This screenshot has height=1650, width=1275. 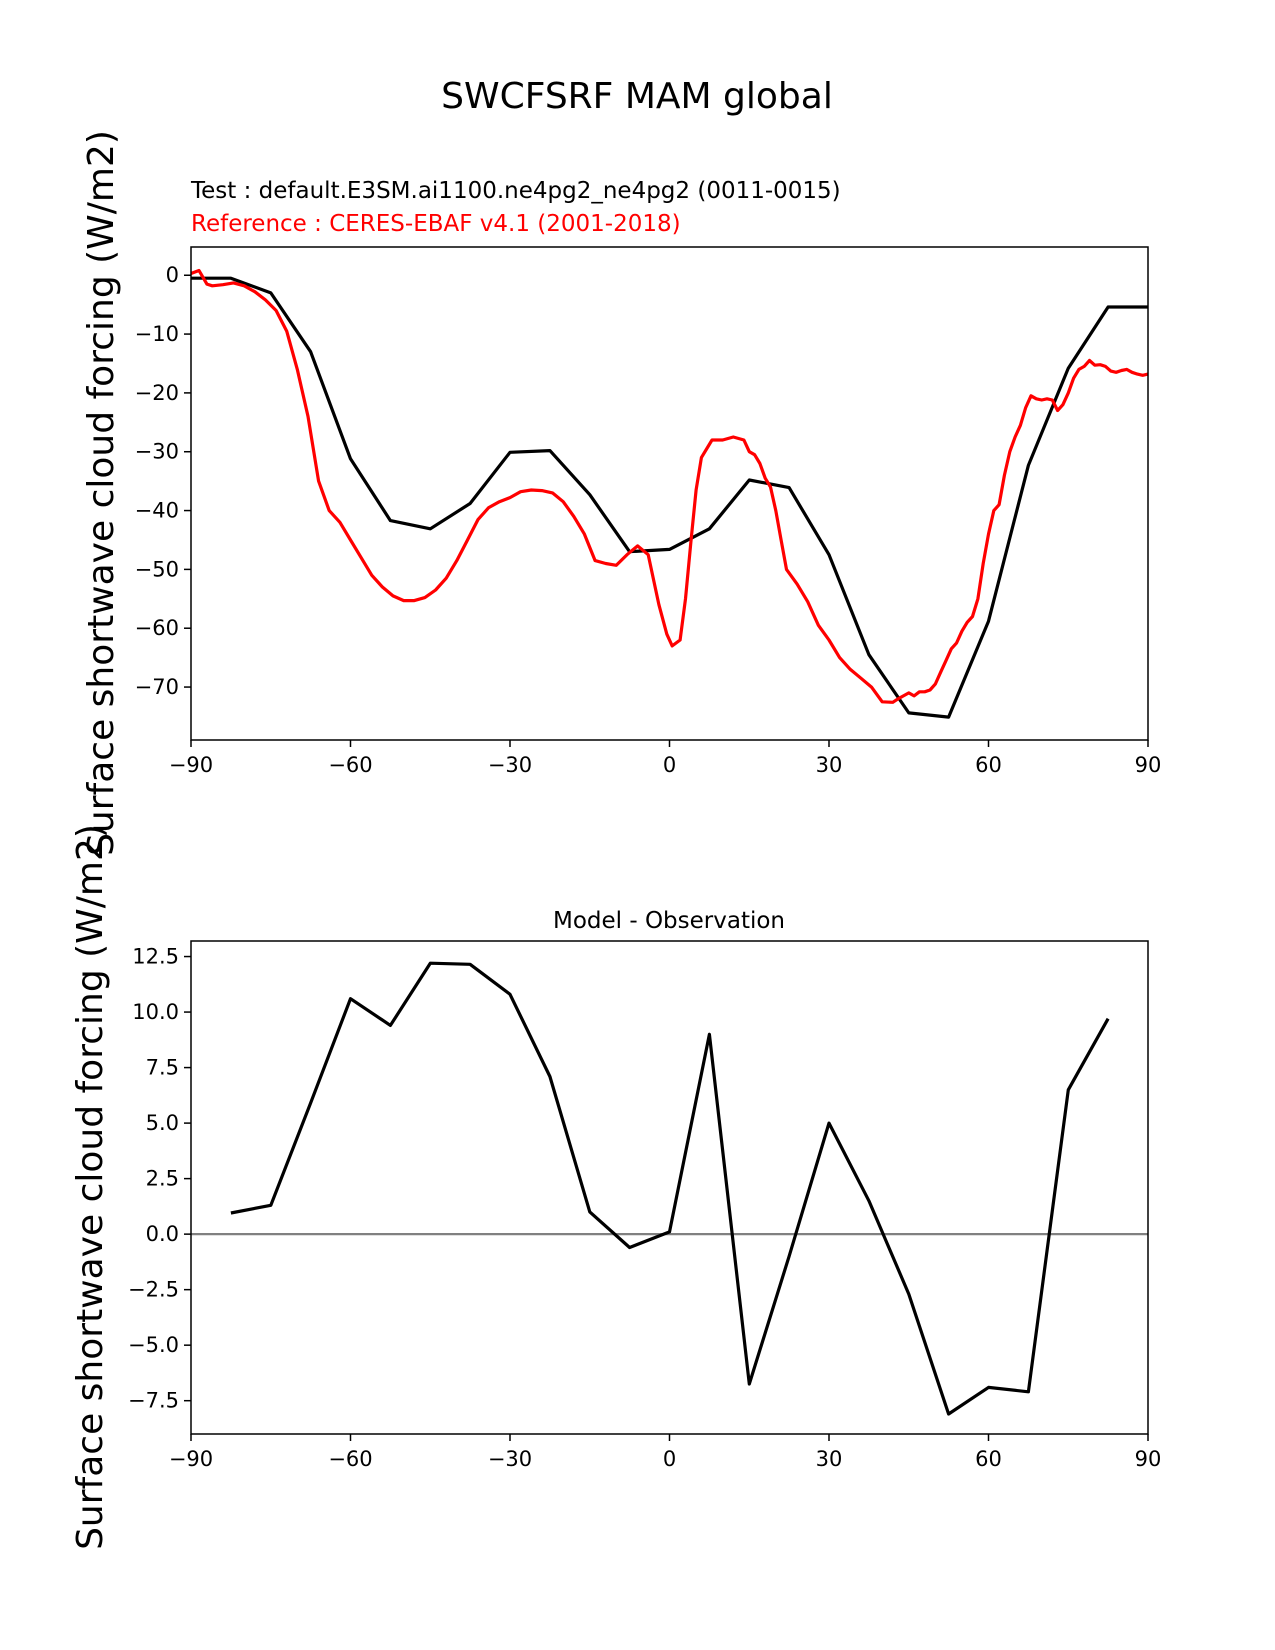 I want to click on bottom-y-tick-label: −7.5, so click(x=153, y=1401).